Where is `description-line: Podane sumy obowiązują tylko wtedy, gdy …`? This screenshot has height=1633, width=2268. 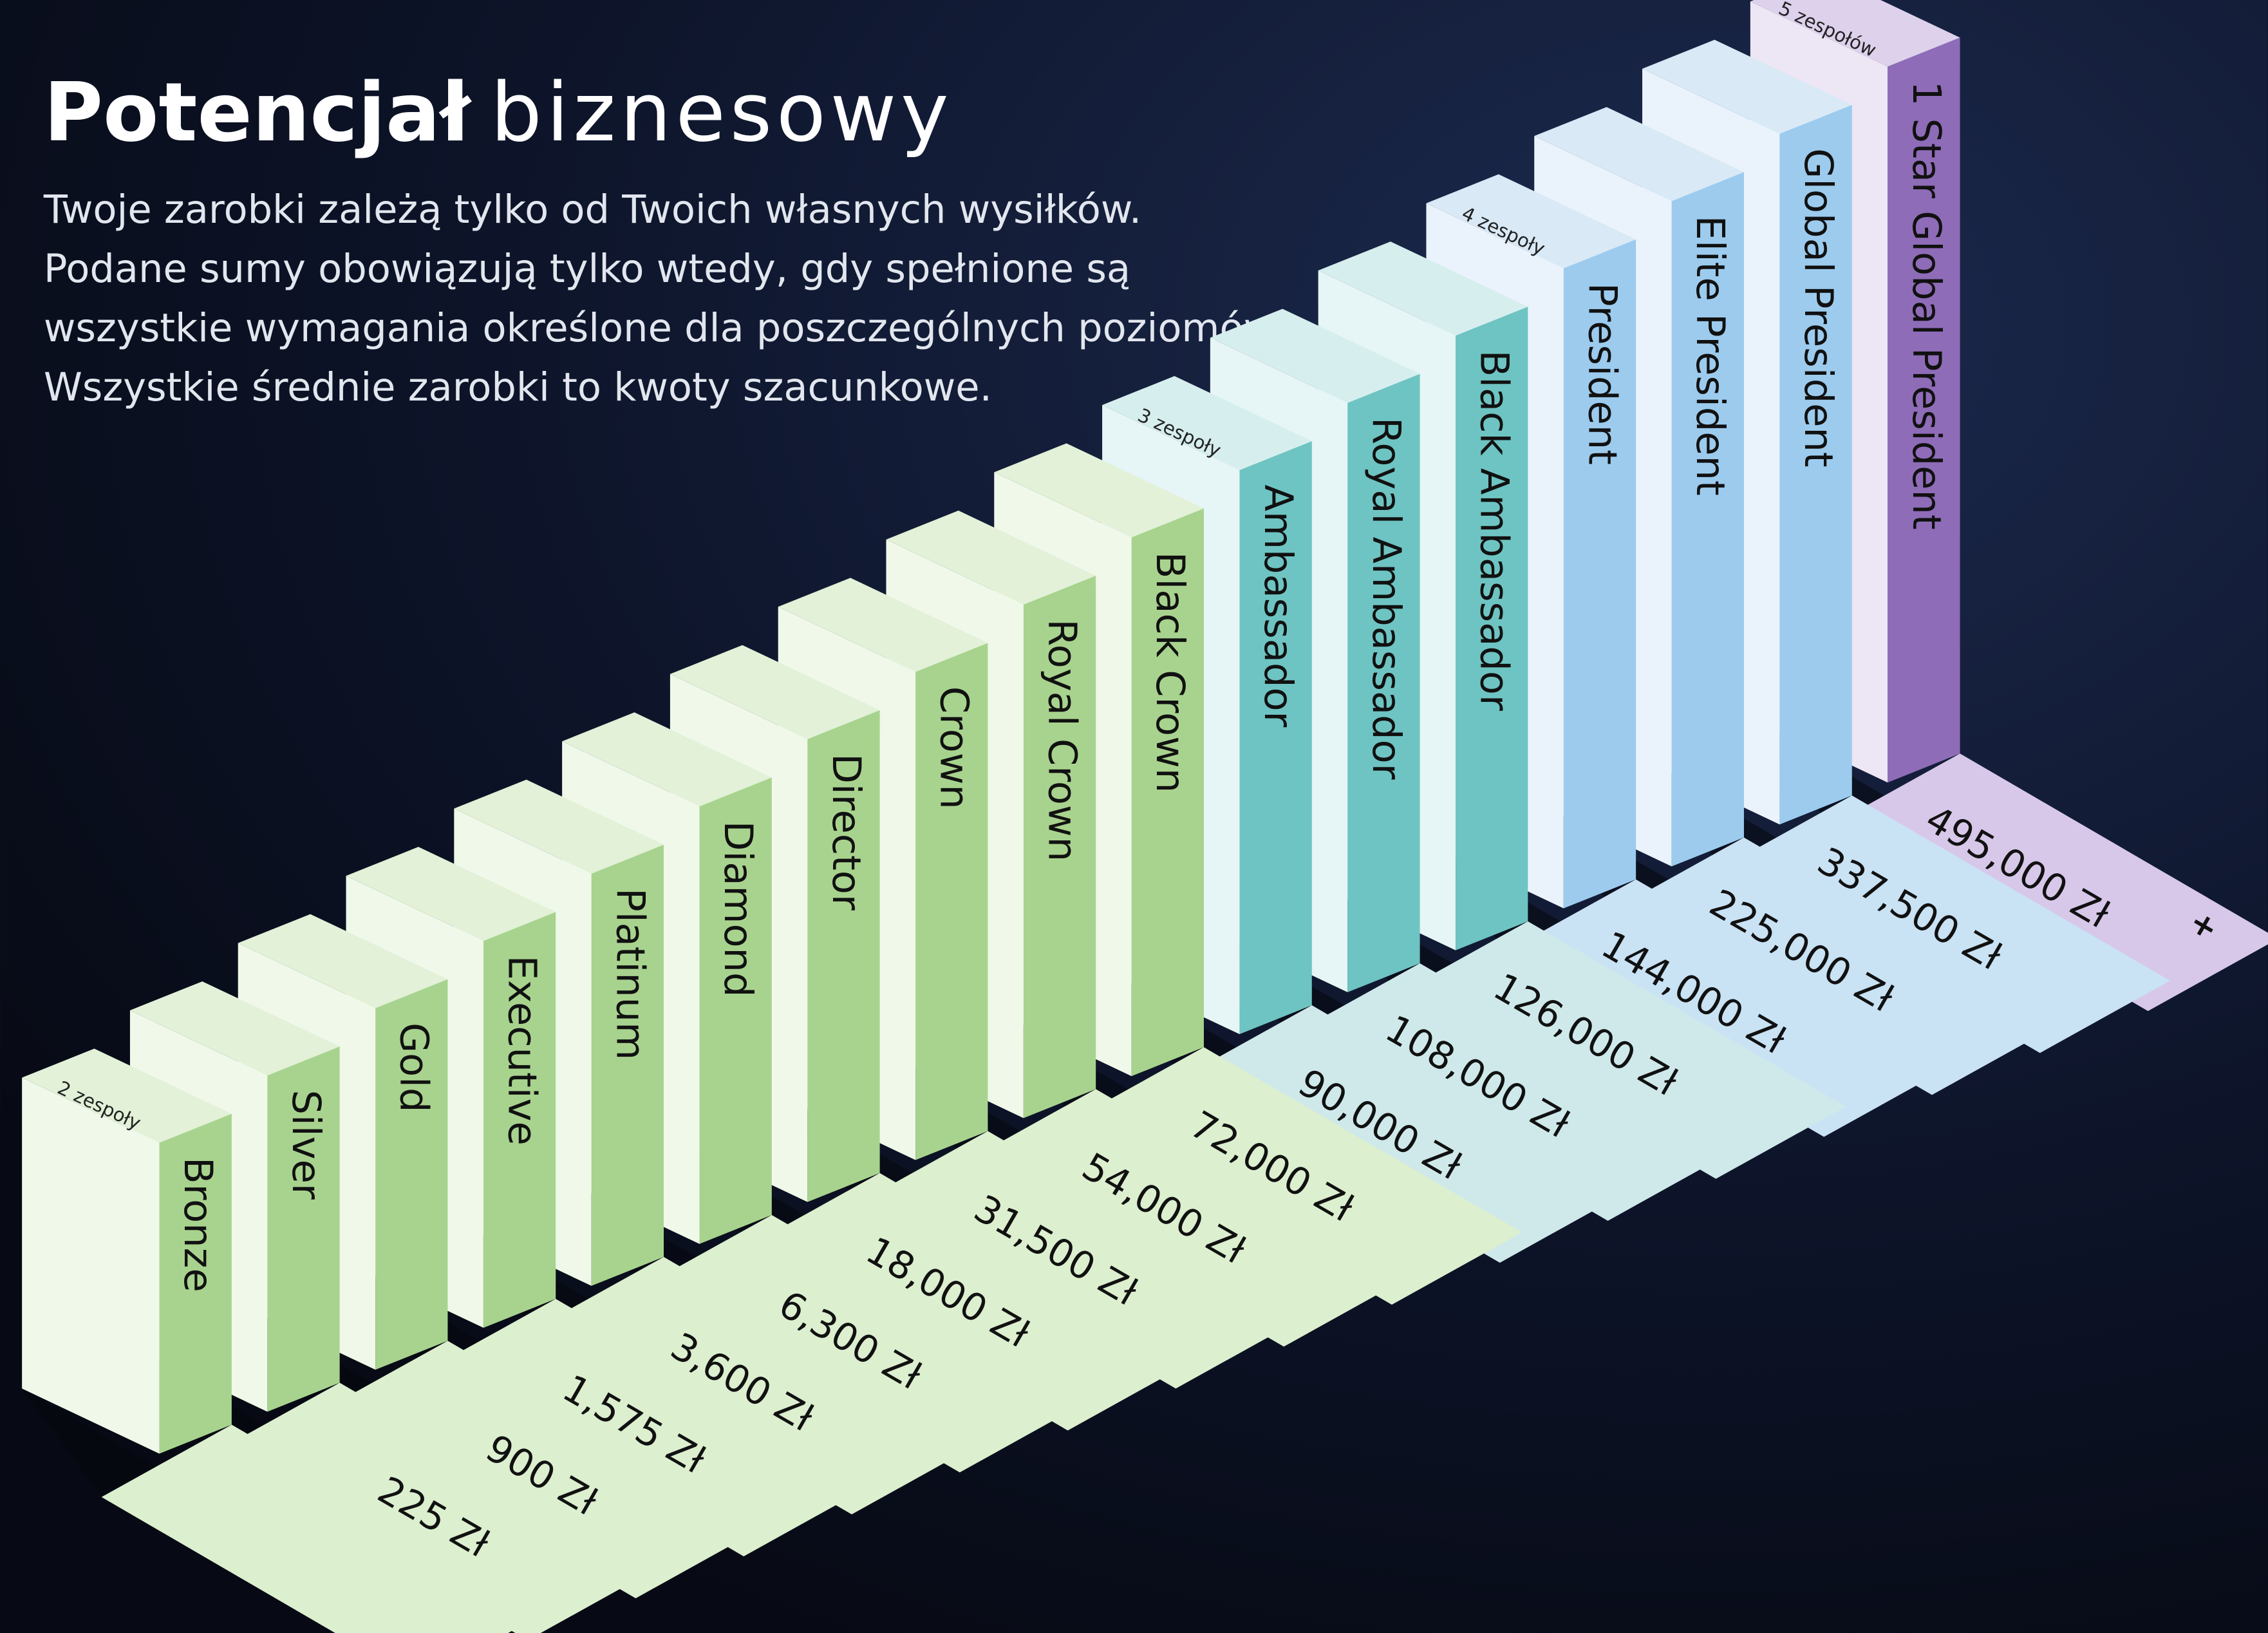
description-line: Podane sumy obowiązują tylko wtedy, gdy … is located at coordinates (587, 269).